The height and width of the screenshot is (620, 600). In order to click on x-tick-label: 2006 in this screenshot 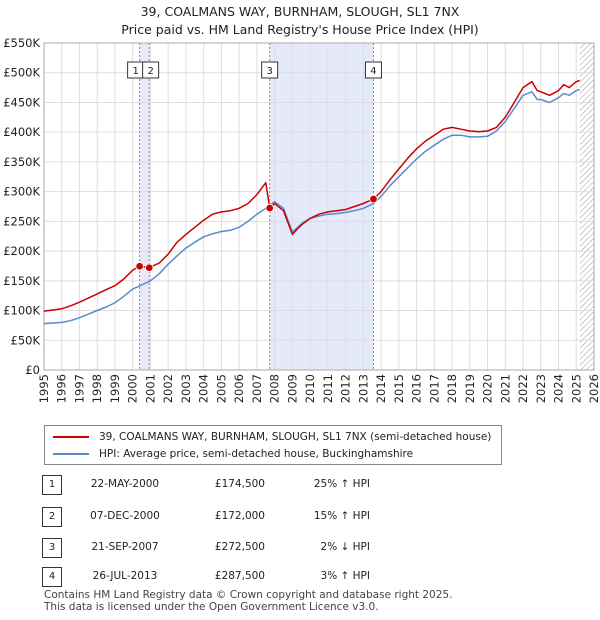, I will do `click(239, 388)`.